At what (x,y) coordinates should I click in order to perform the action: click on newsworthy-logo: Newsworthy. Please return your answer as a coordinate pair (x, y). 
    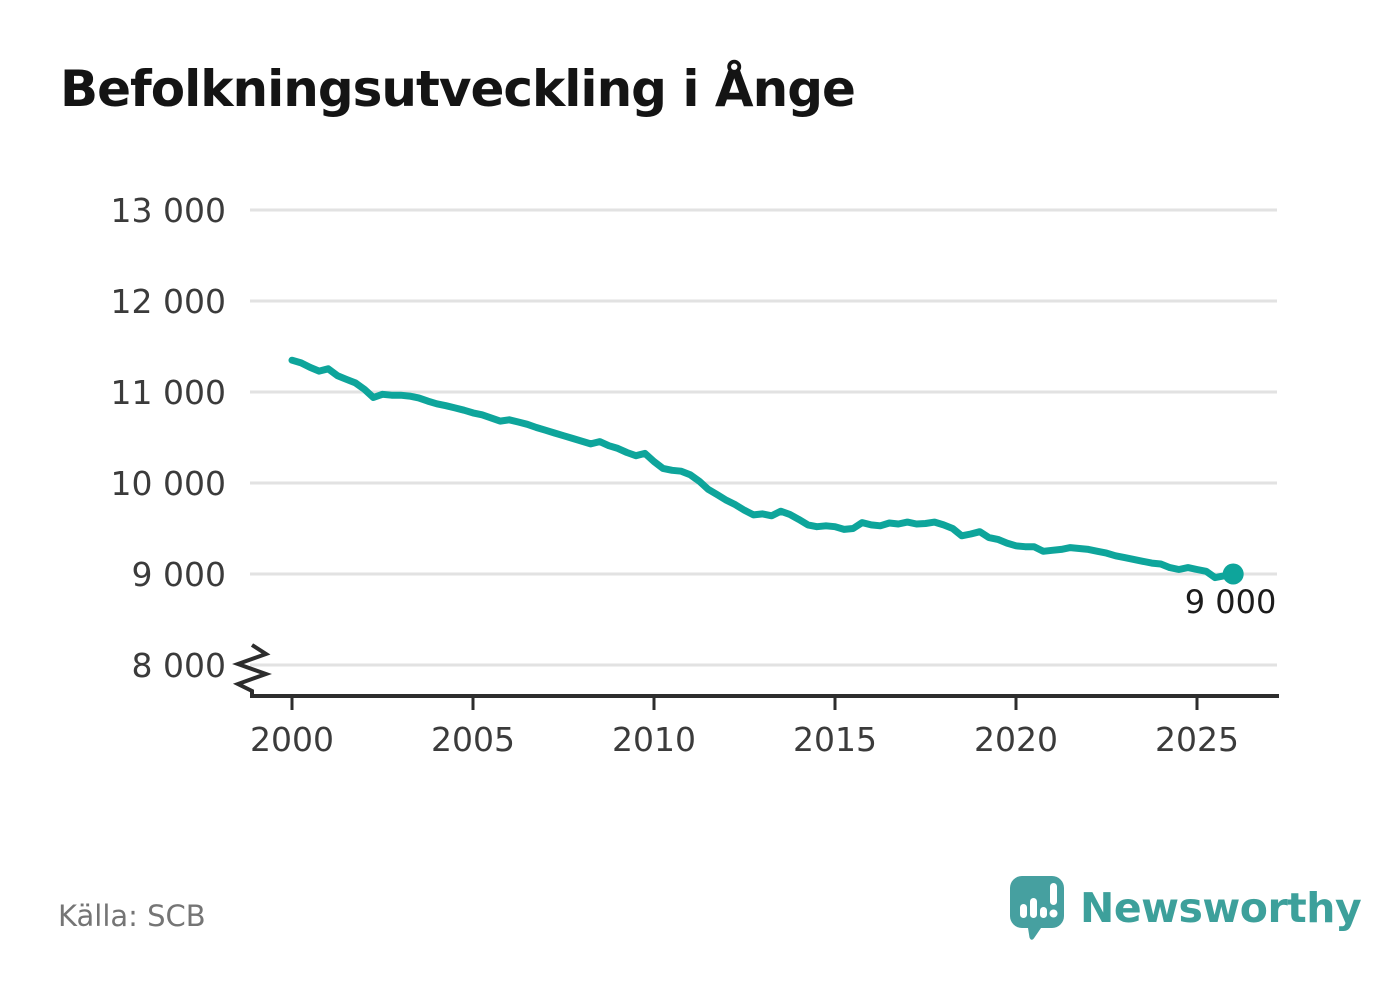
    Looking at the image, I should click on (1185, 908).